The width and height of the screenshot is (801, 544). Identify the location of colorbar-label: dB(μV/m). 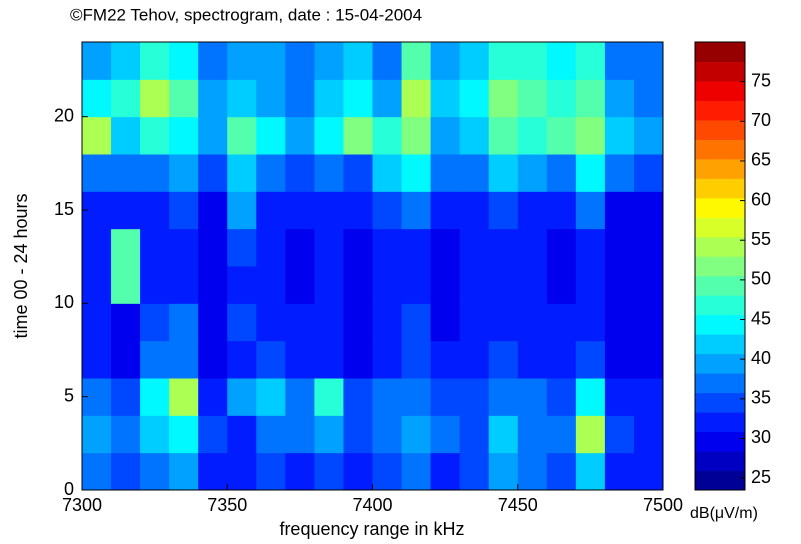
(724, 513).